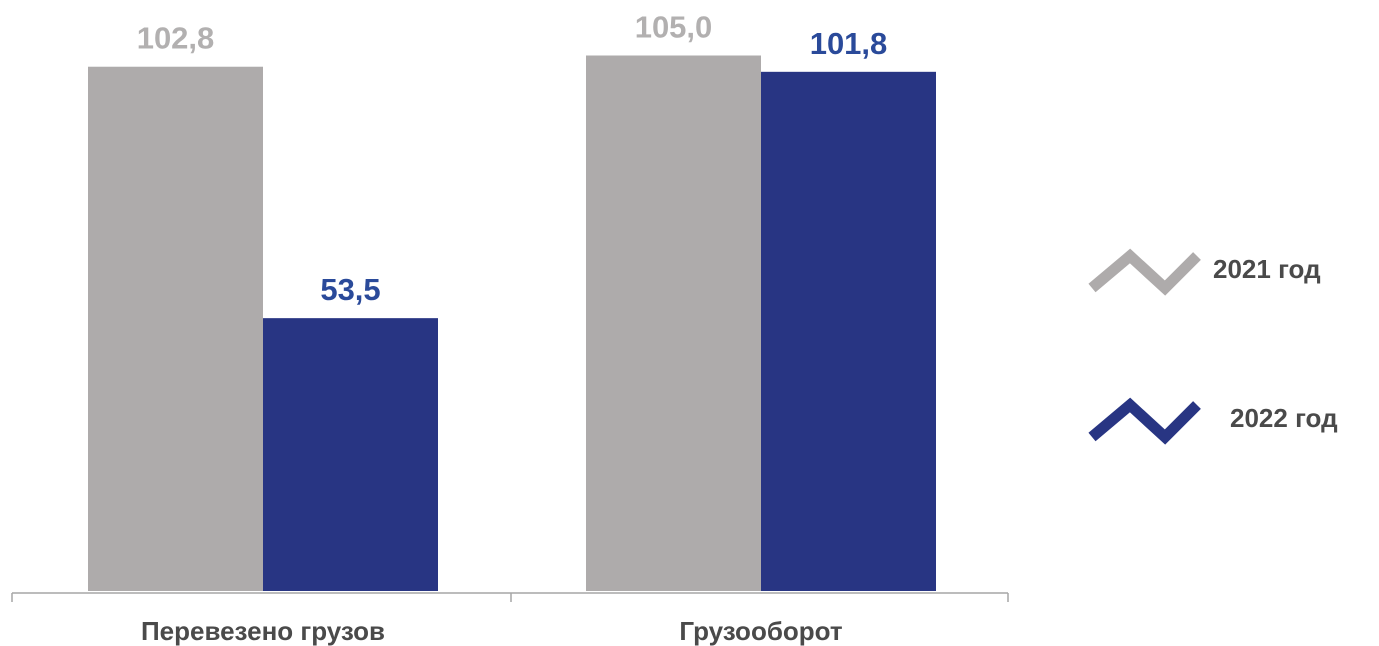 This screenshot has width=1379, height=646. What do you see at coordinates (674, 27) in the screenshot?
I see `data-label-2-series-1: 105,0` at bounding box center [674, 27].